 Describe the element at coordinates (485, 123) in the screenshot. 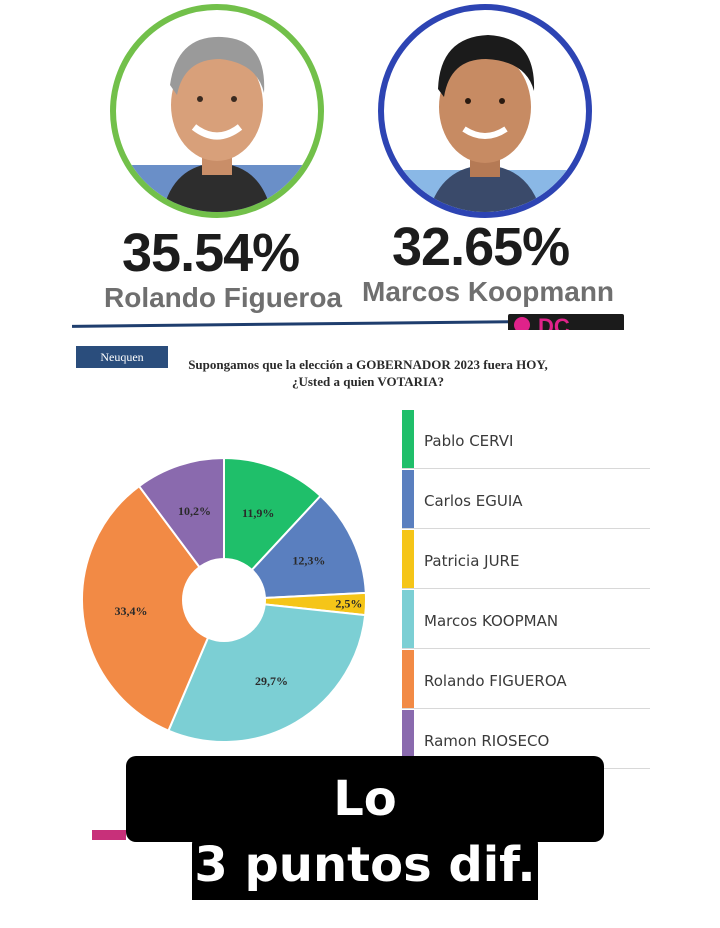

I see `person-koopmann-icon` at that location.